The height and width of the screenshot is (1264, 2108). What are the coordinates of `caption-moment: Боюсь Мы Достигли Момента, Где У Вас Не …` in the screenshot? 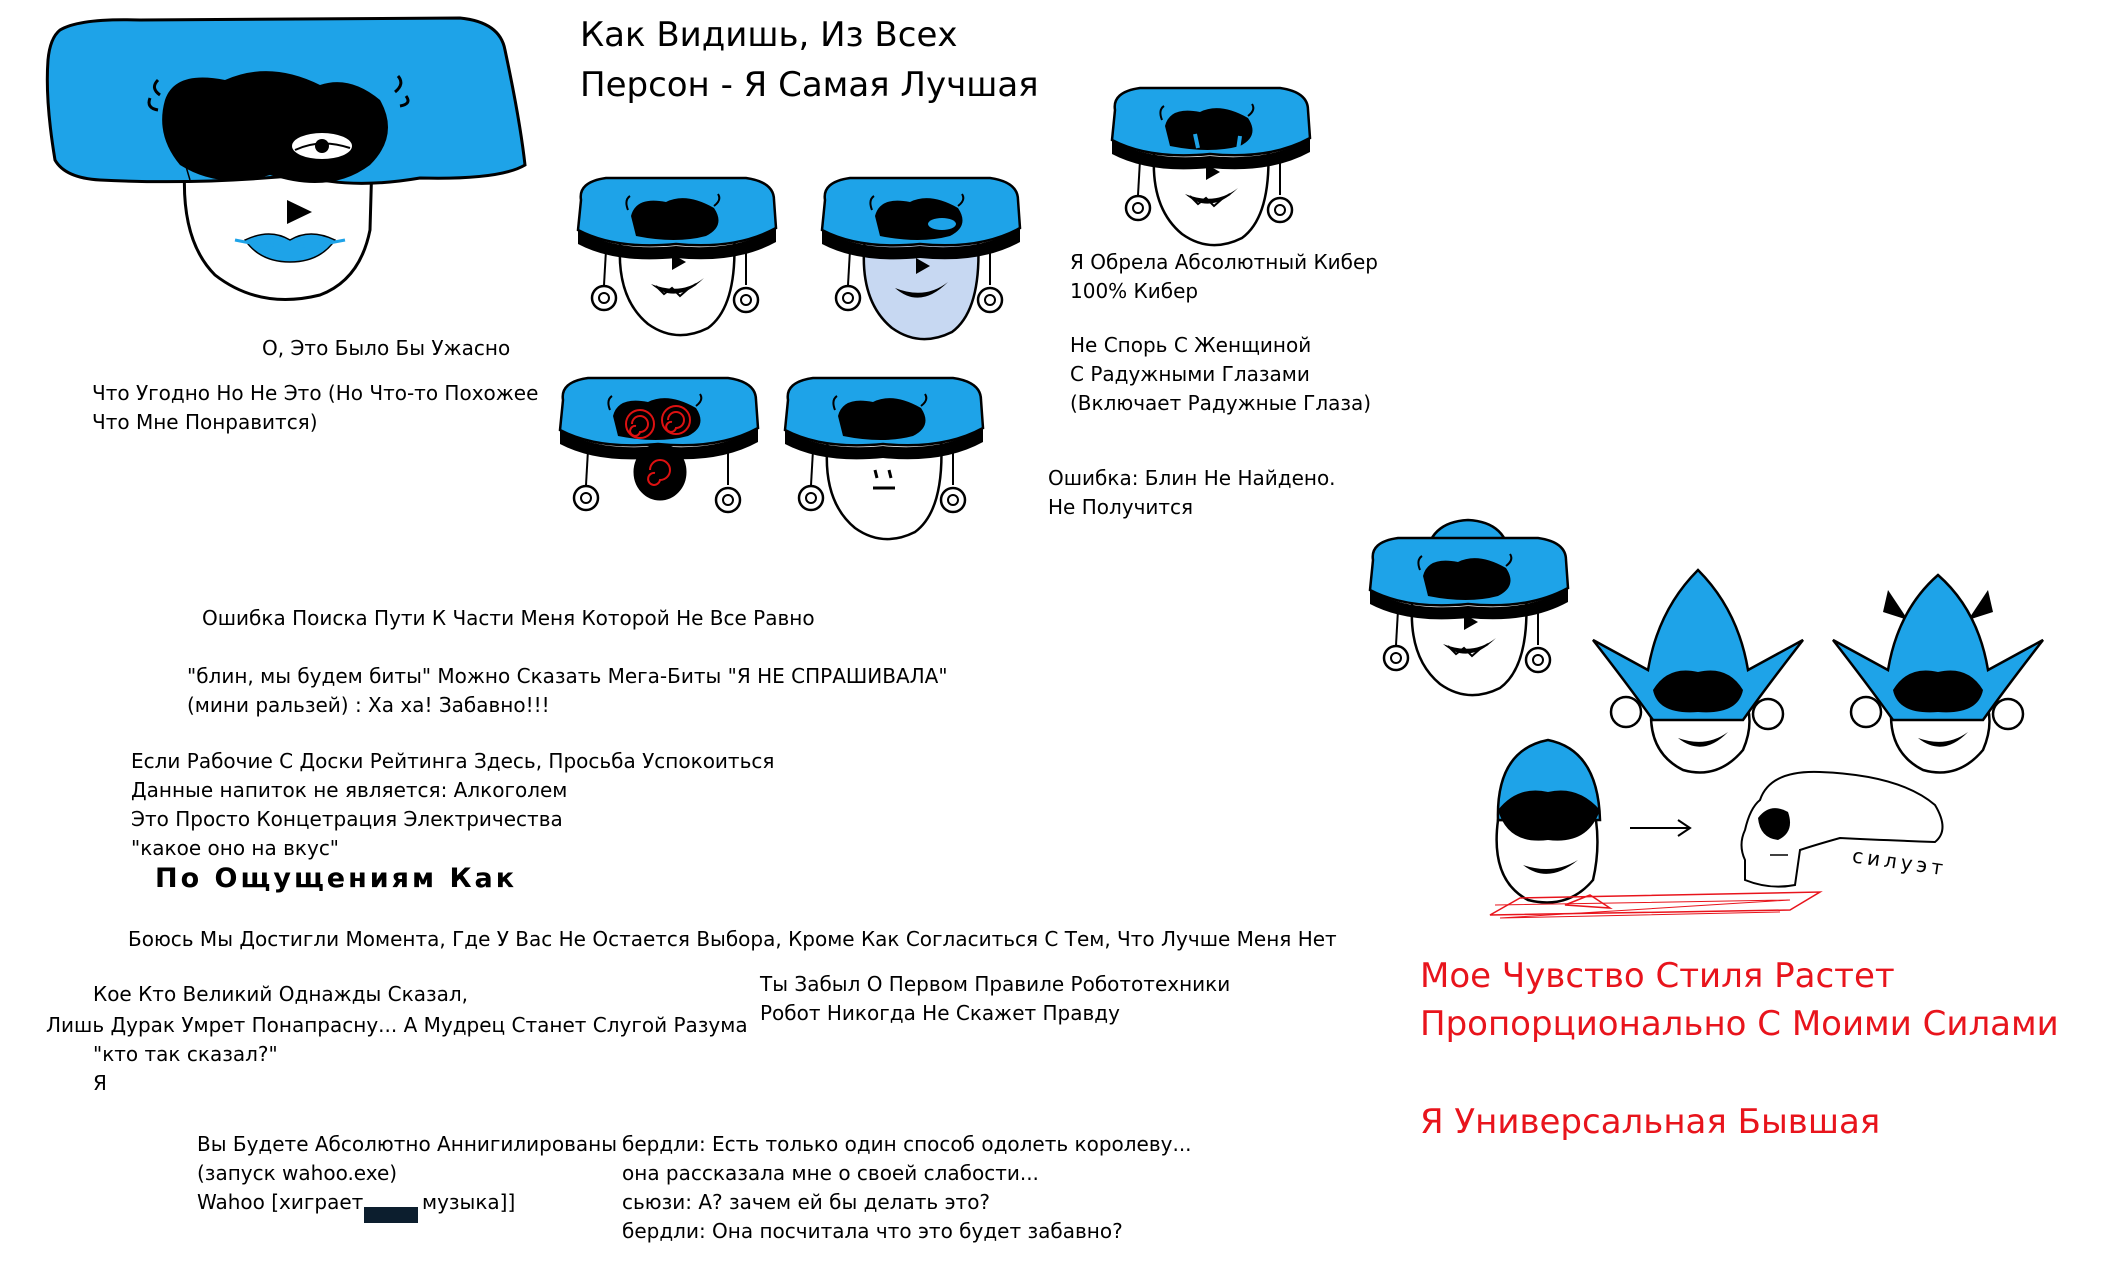 It's located at (732, 939).